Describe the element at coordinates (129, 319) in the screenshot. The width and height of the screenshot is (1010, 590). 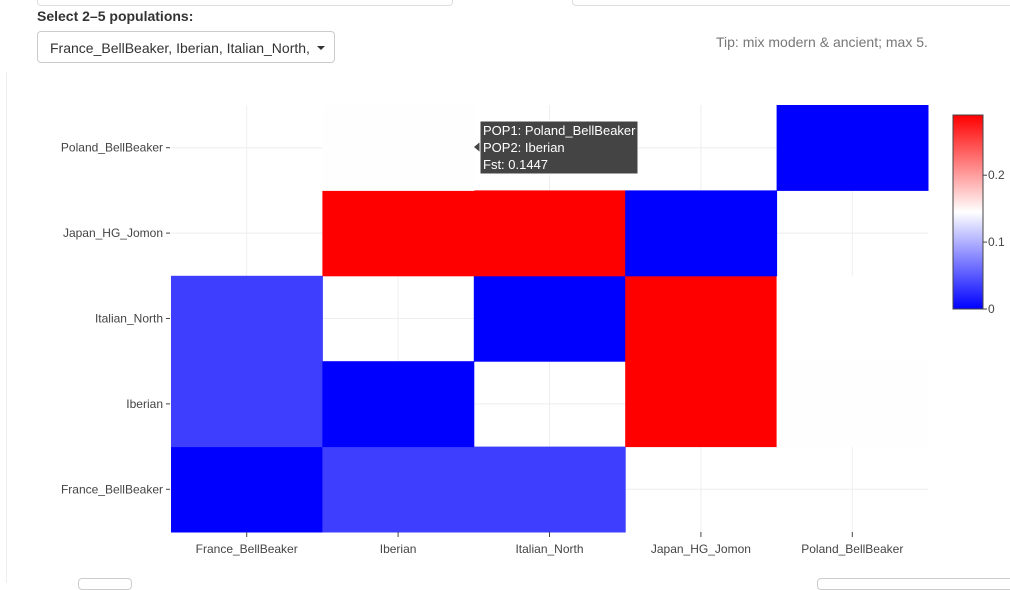
I see `y-tick-label: Italian_North` at that location.